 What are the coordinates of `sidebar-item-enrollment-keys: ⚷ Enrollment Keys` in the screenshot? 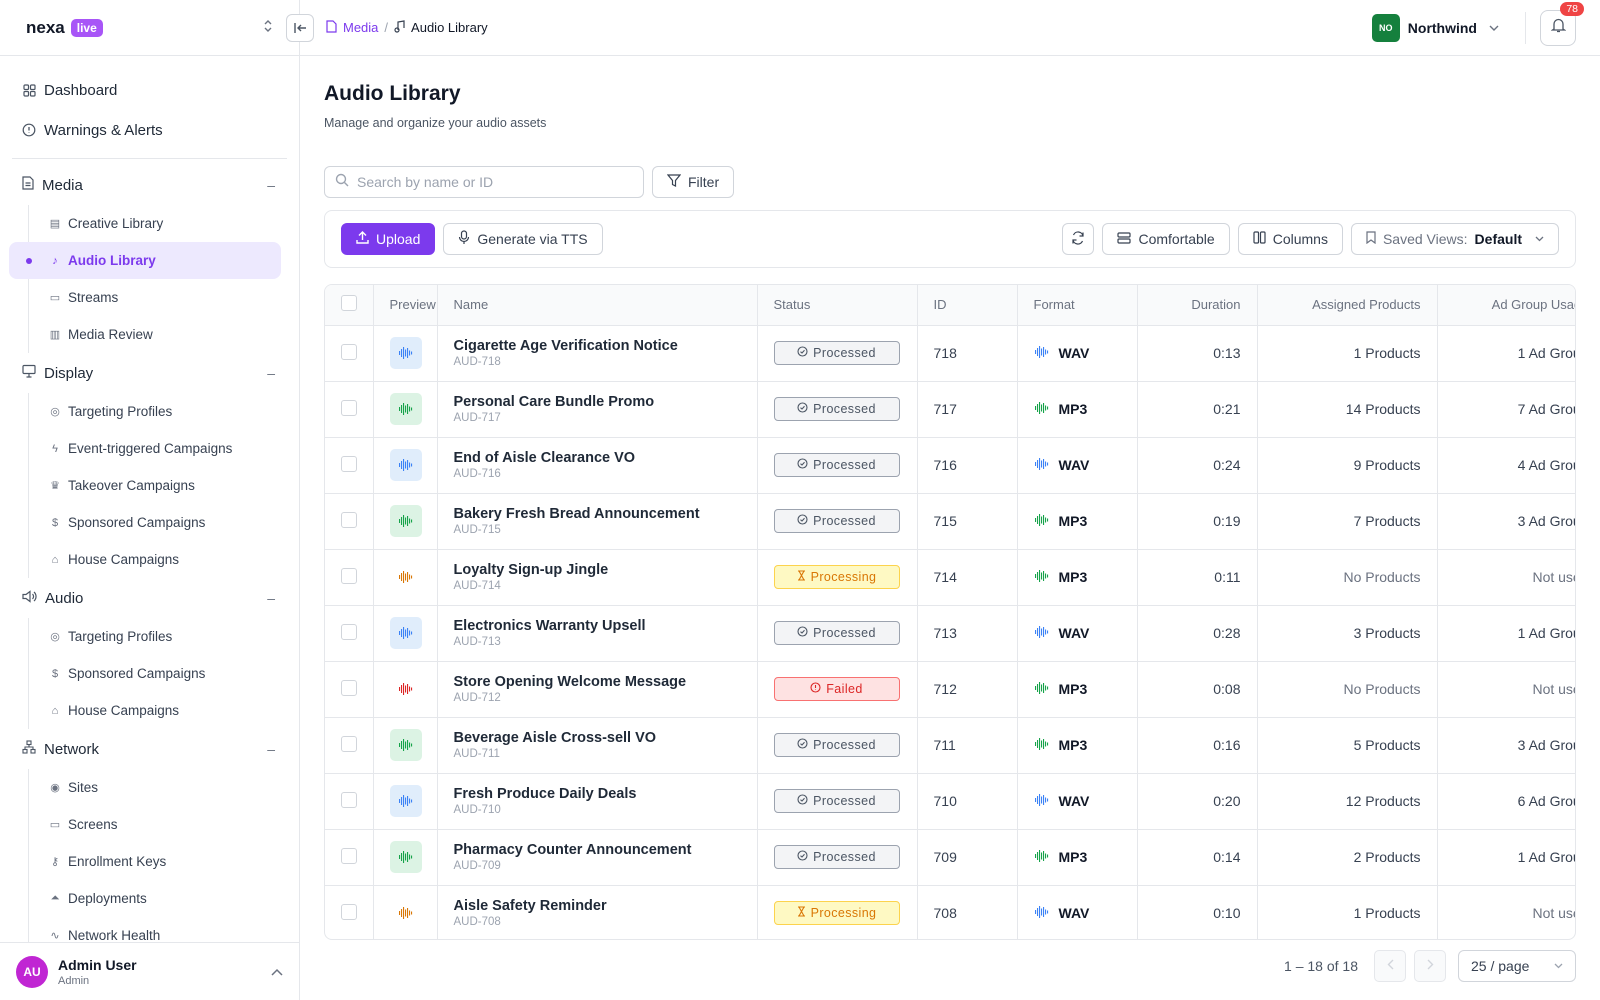 It's located at (164, 861).